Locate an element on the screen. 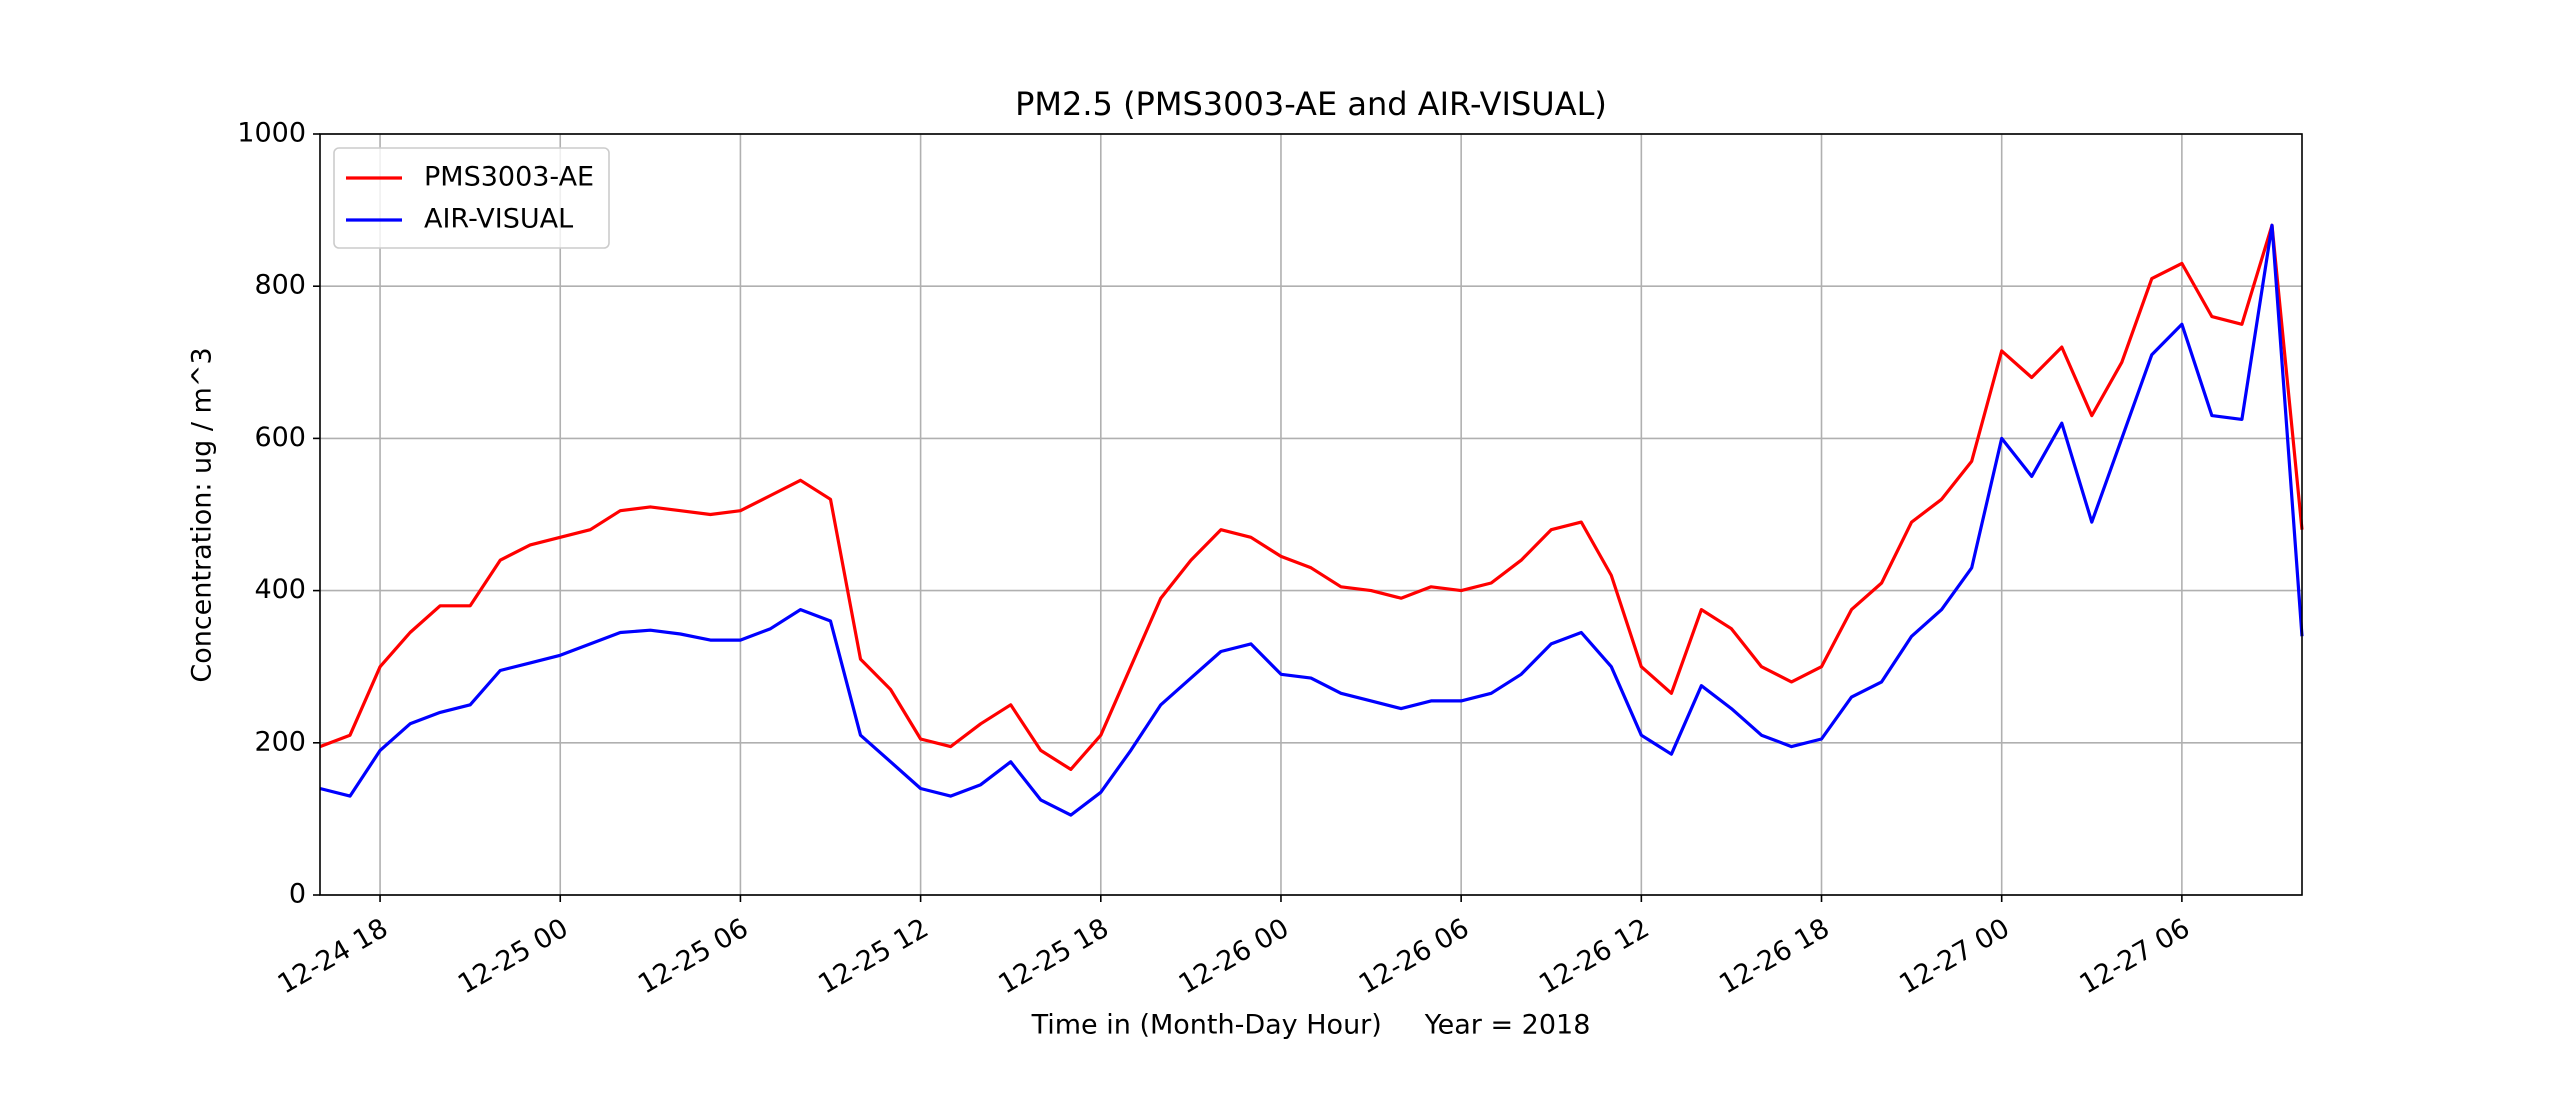  x-tick-label: 12-25 12 is located at coordinates (873, 957).